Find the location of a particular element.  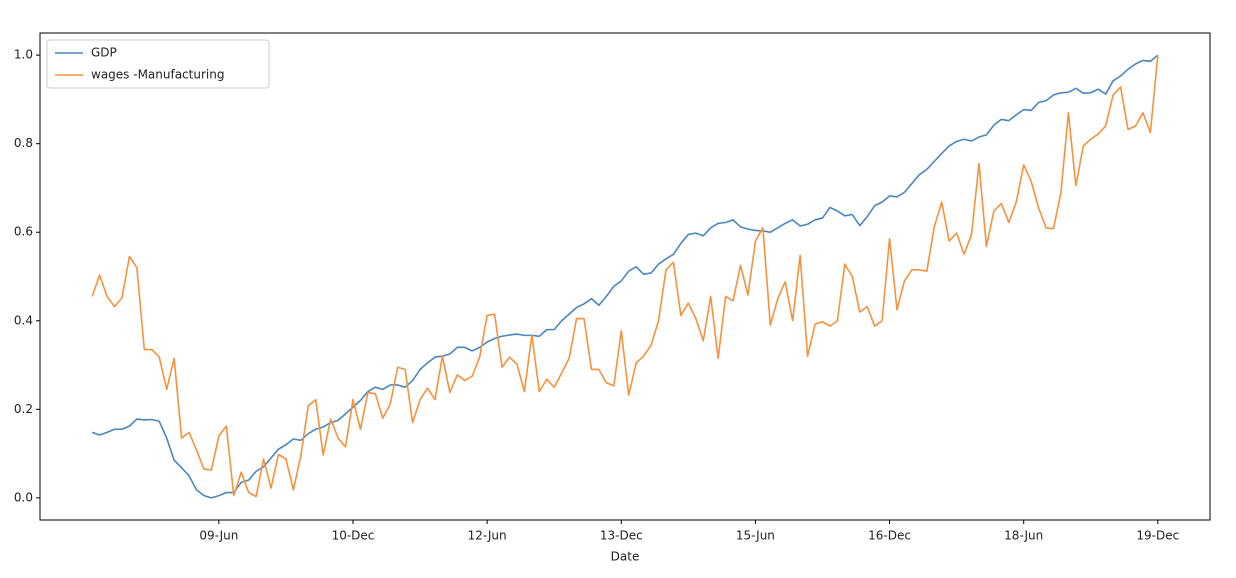

legend-label: GDP is located at coordinates (104, 53).